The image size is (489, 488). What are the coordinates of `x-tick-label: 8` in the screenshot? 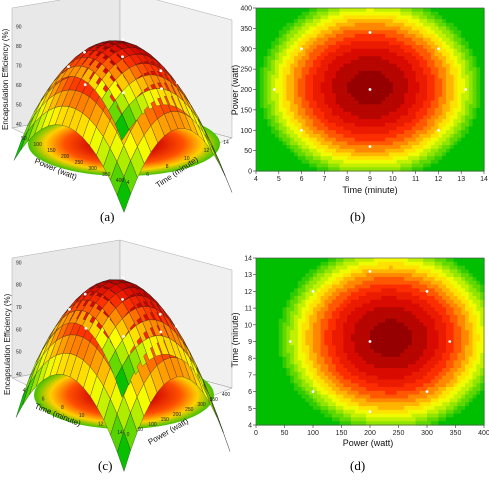 It's located at (347, 179).